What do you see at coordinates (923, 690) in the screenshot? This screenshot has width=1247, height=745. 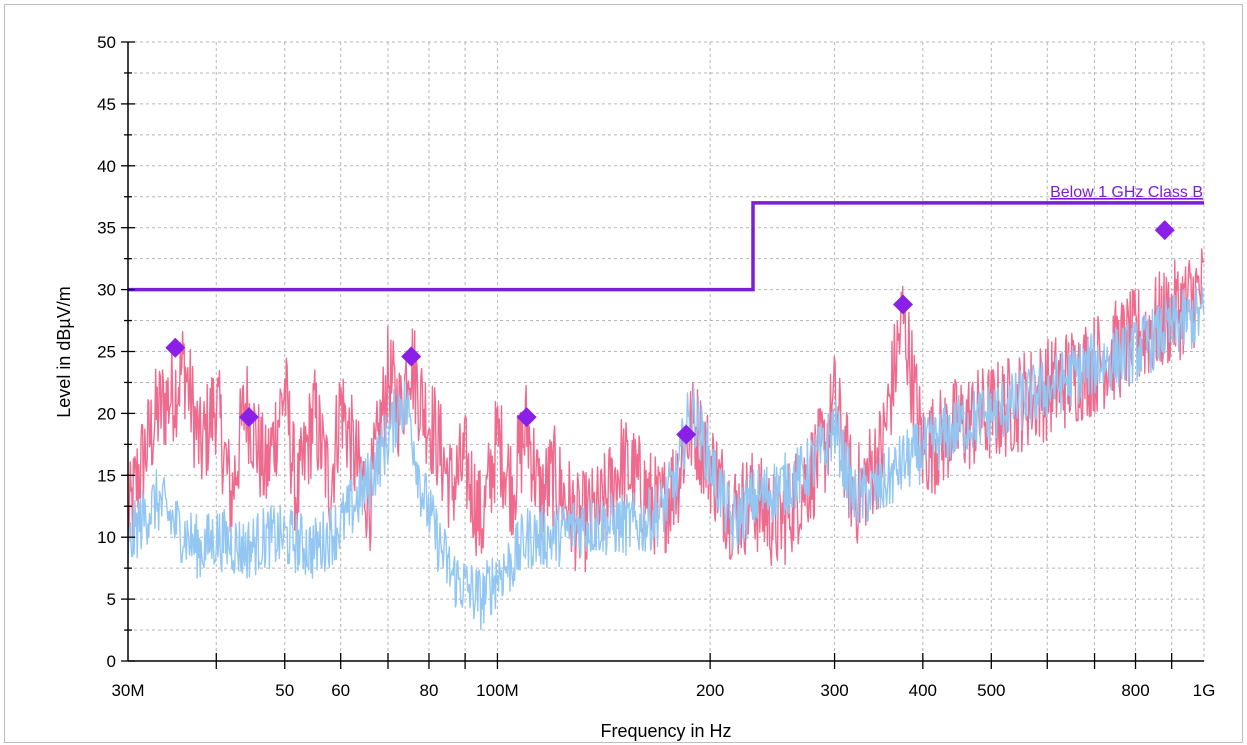 I see `x-tick-label: 400` at bounding box center [923, 690].